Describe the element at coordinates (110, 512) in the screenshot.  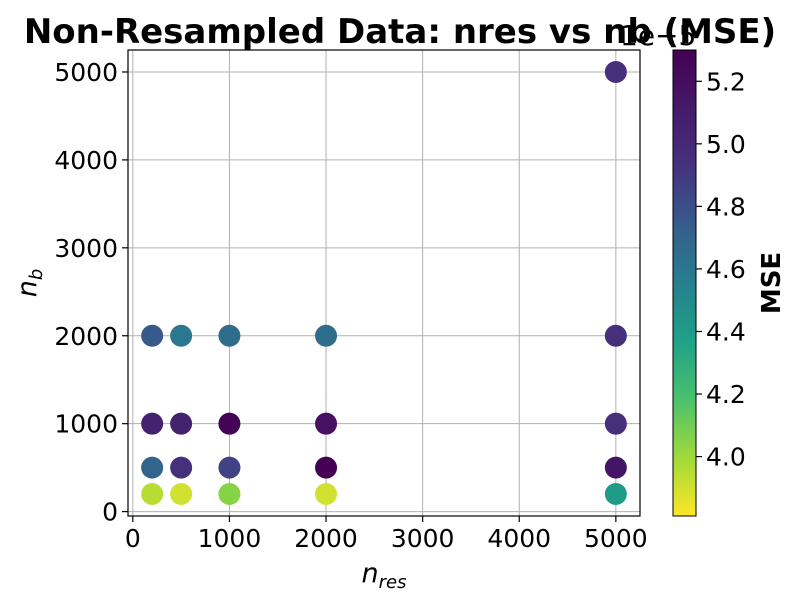
I see `y-tick-label: 0` at that location.